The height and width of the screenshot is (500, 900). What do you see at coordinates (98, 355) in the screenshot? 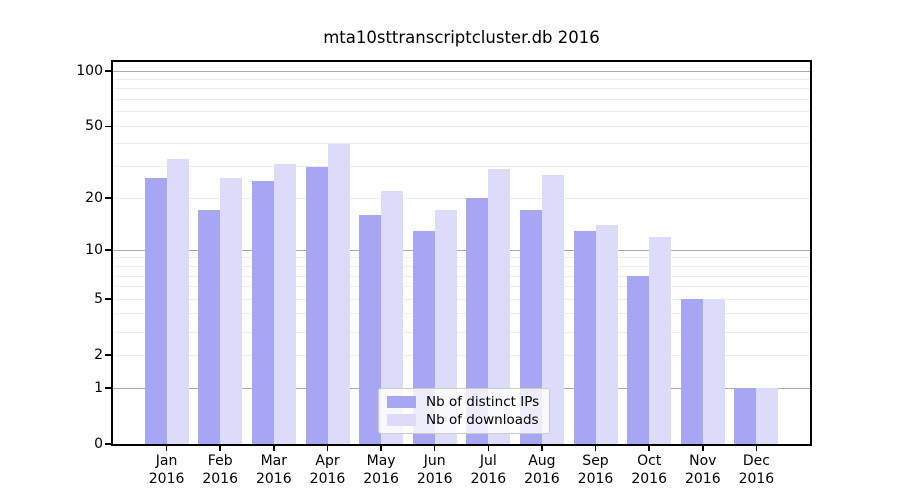
I see `y-tick-label: 2` at bounding box center [98, 355].